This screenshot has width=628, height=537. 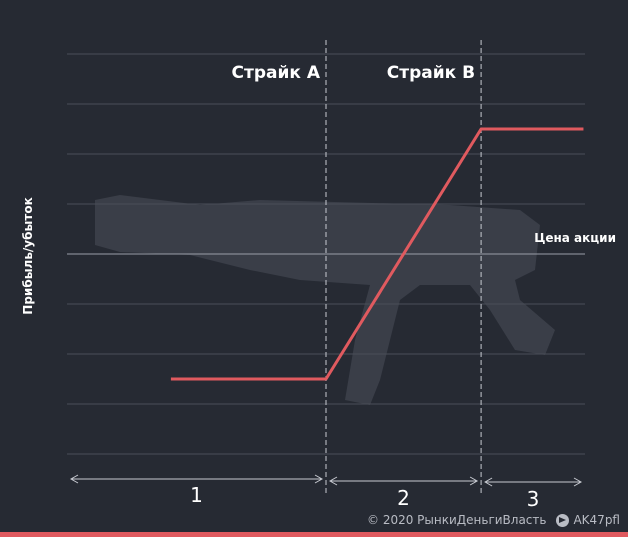 What do you see at coordinates (575, 238) in the screenshot?
I see `x-axis-label: Цена акции` at bounding box center [575, 238].